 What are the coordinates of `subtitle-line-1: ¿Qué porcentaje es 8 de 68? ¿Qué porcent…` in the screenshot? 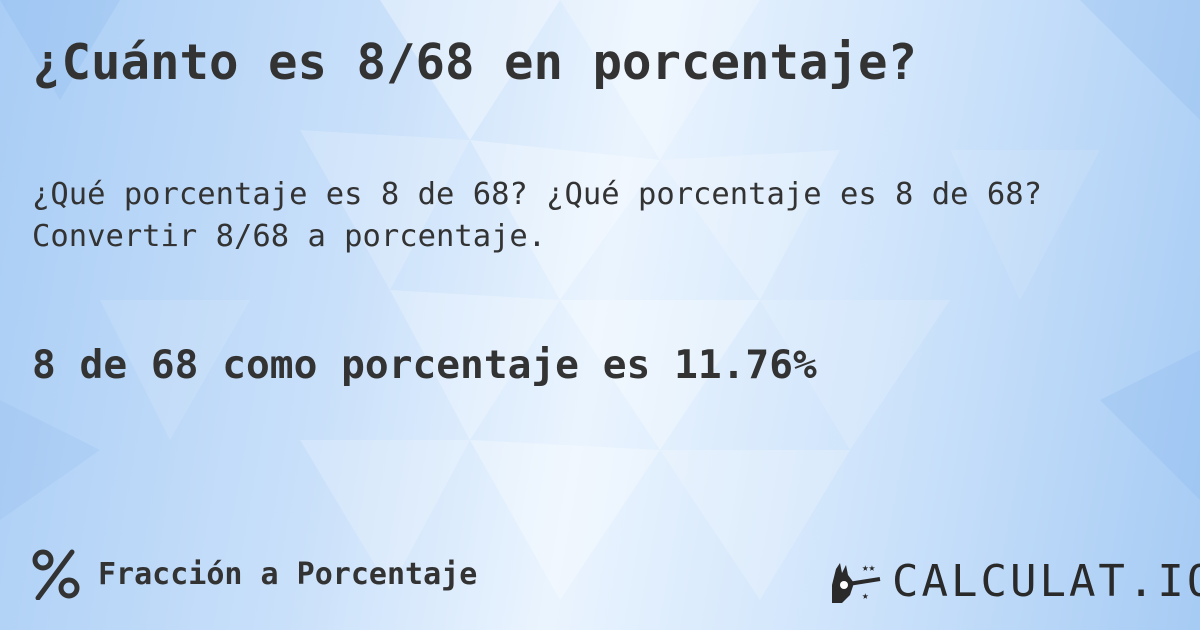 It's located at (537, 194).